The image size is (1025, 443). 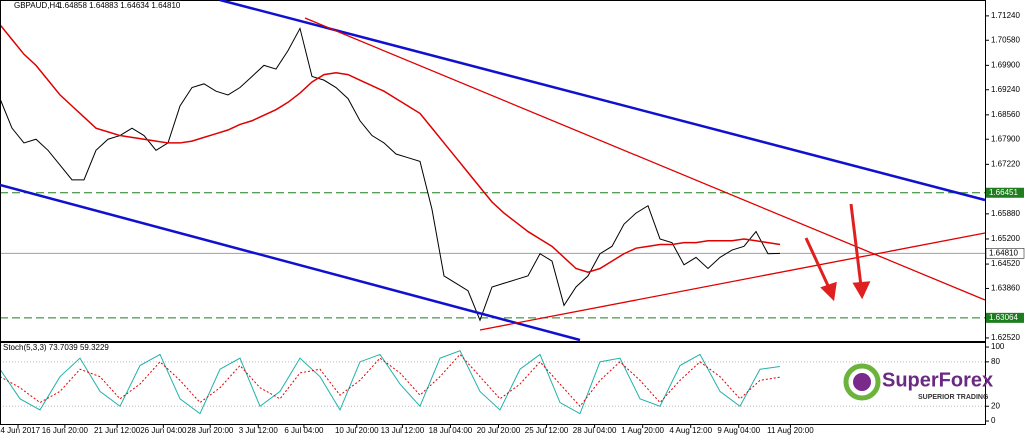 What do you see at coordinates (993, 420) in the screenshot?
I see `y-tick-label: 0` at bounding box center [993, 420].